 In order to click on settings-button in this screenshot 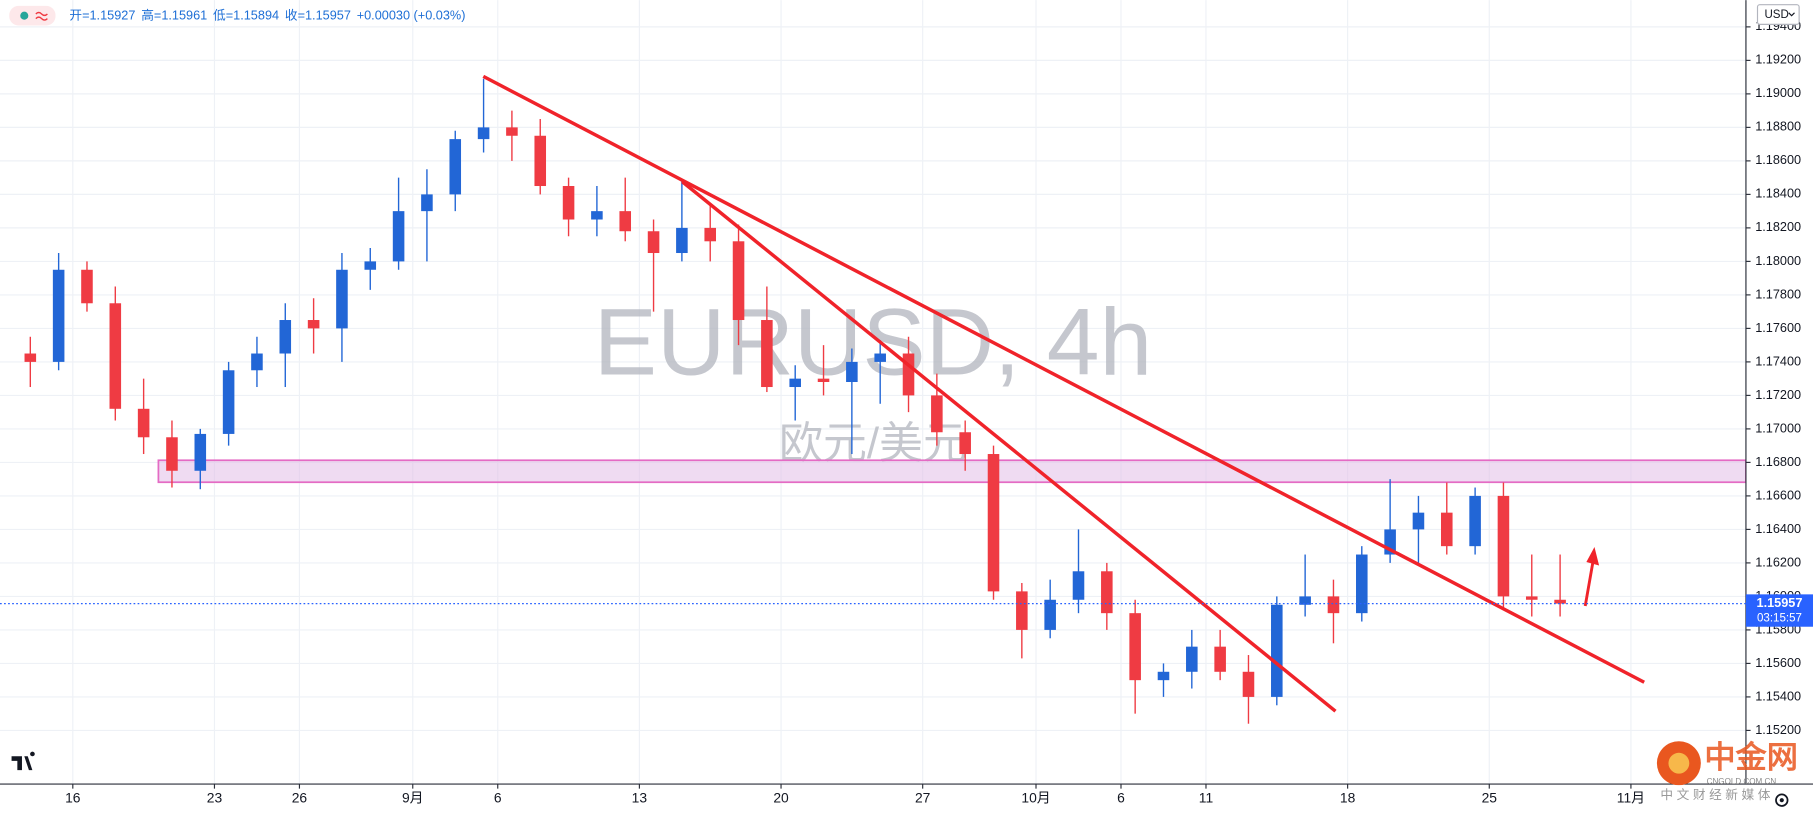, I will do `click(1782, 800)`.